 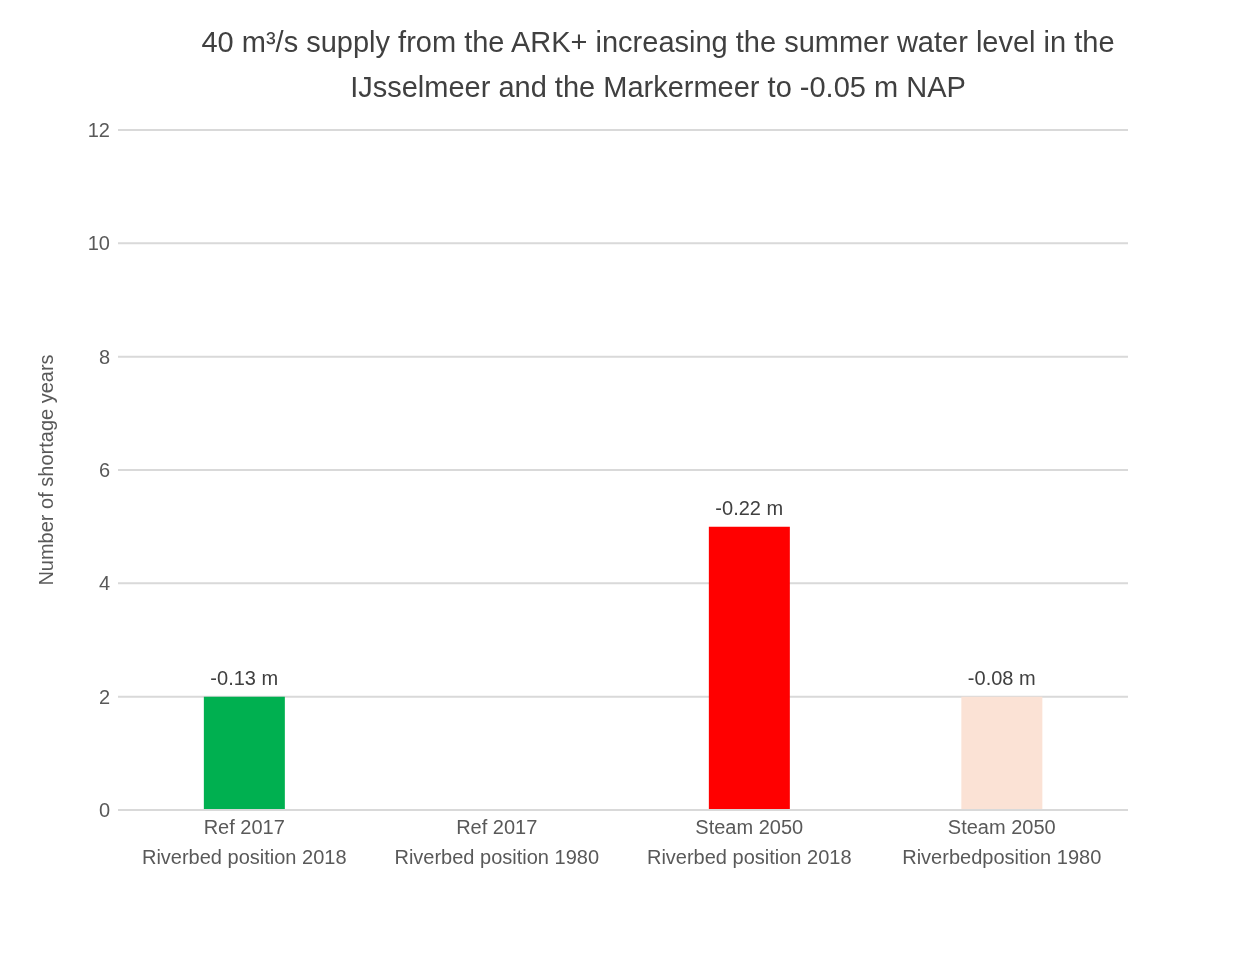 What do you see at coordinates (497, 842) in the screenshot?
I see `x-tick-label: Ref 2017 Riverbed position 1980` at bounding box center [497, 842].